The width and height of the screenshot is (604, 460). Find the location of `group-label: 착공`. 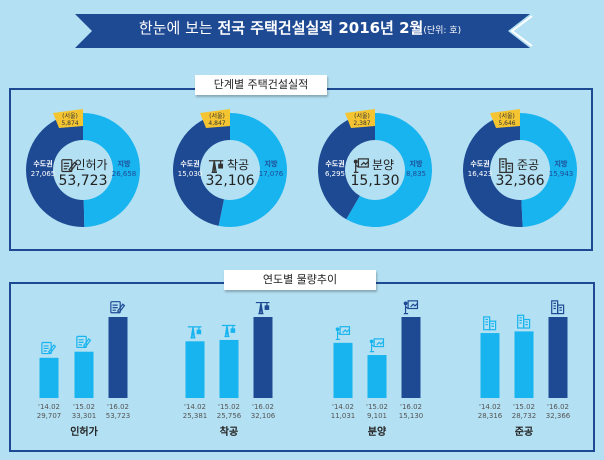

group-label: 착공 is located at coordinates (229, 431).